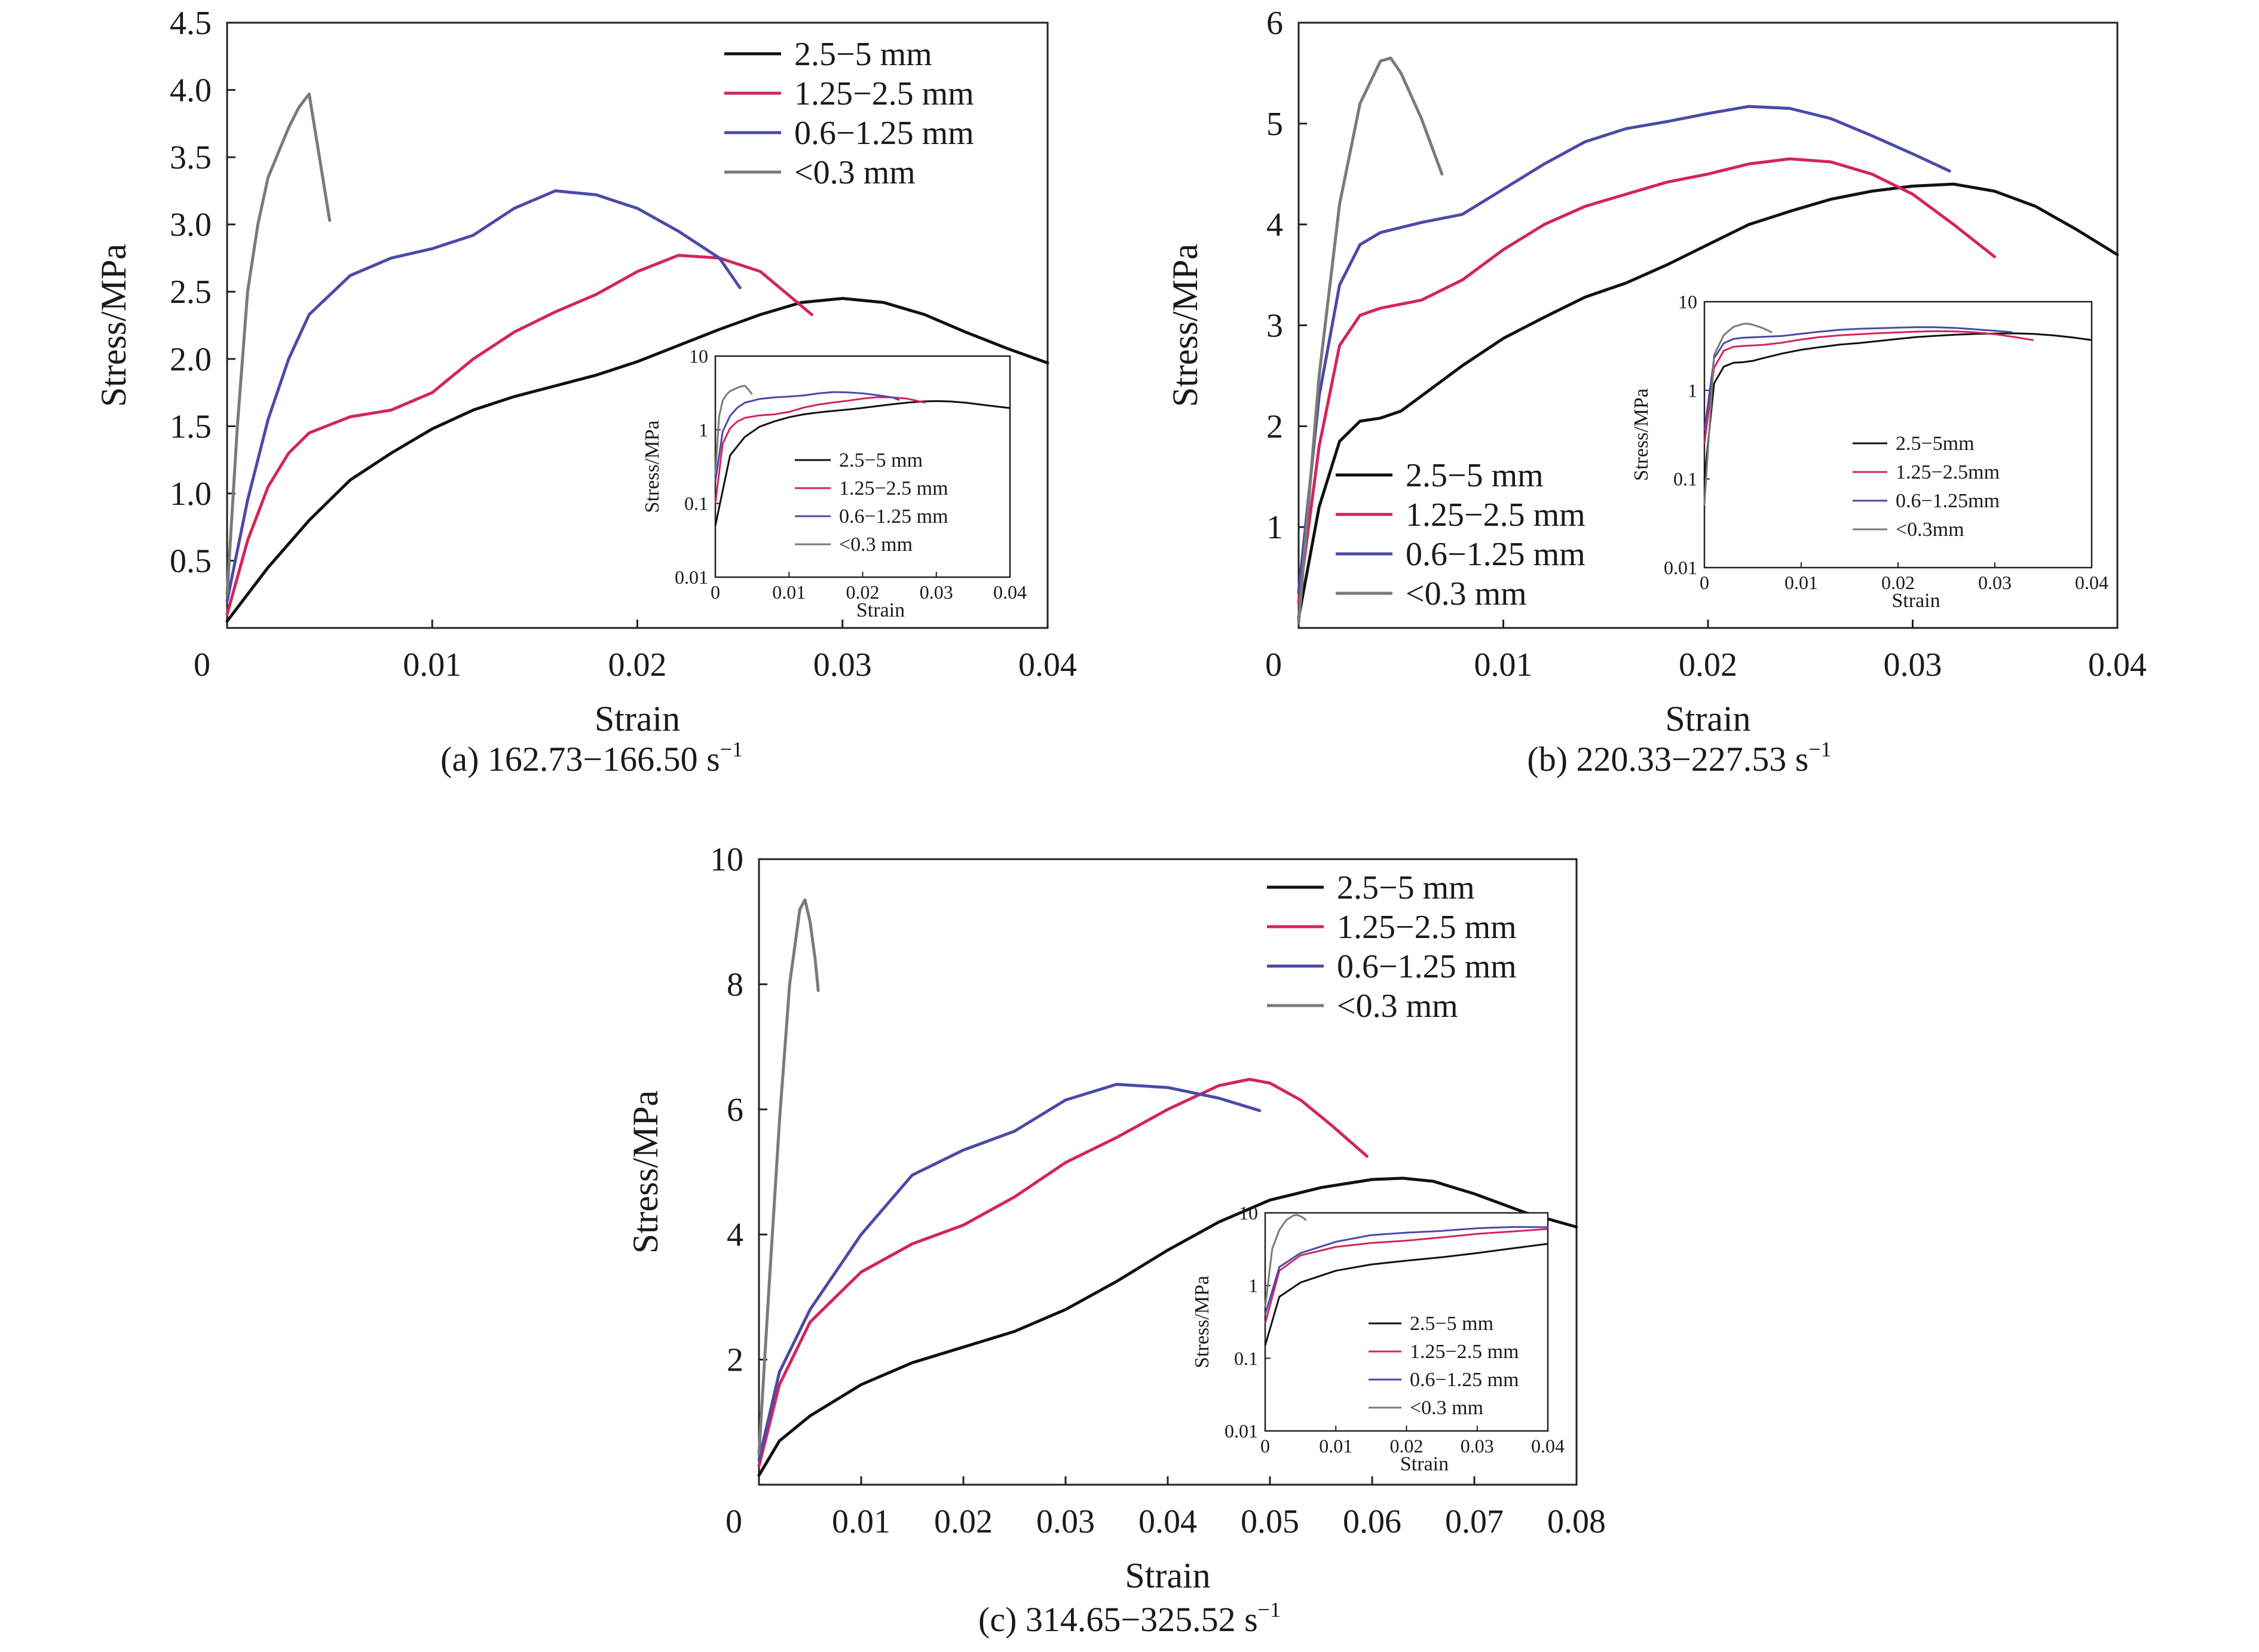 This screenshot has width=2259, height=1652. What do you see at coordinates (789, 592) in the screenshot?
I see `inset-x-tick-label: 0.01` at bounding box center [789, 592].